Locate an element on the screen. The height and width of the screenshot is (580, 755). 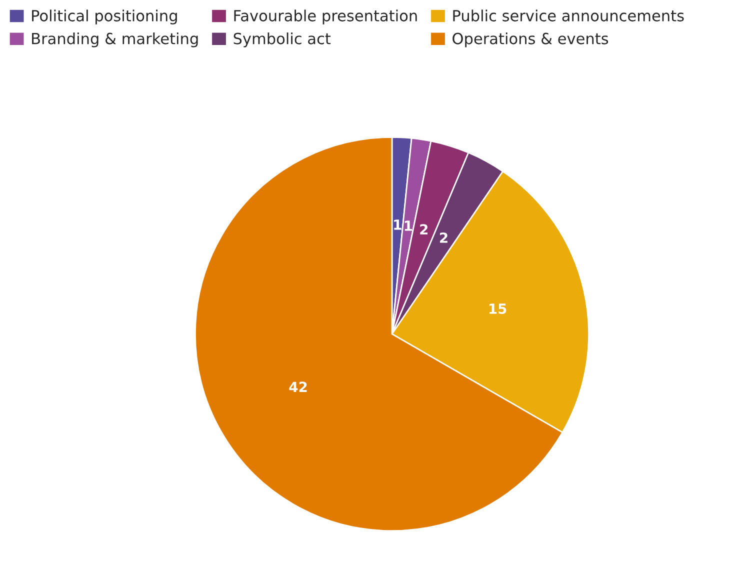
data-label: 15 is located at coordinates (497, 309).